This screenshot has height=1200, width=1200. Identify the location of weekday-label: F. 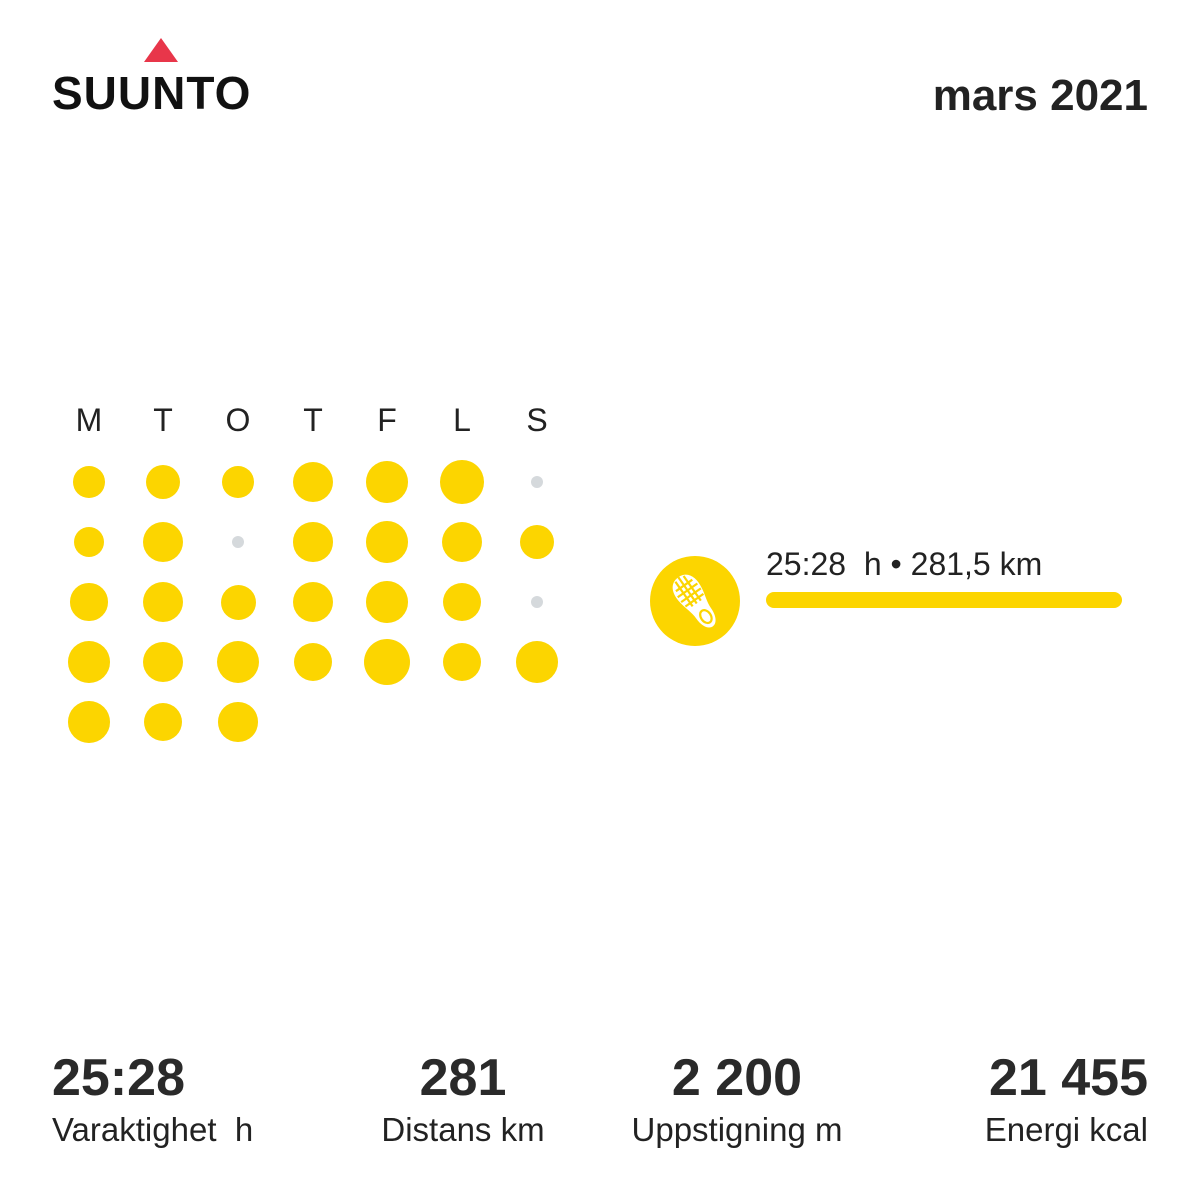
(387, 420).